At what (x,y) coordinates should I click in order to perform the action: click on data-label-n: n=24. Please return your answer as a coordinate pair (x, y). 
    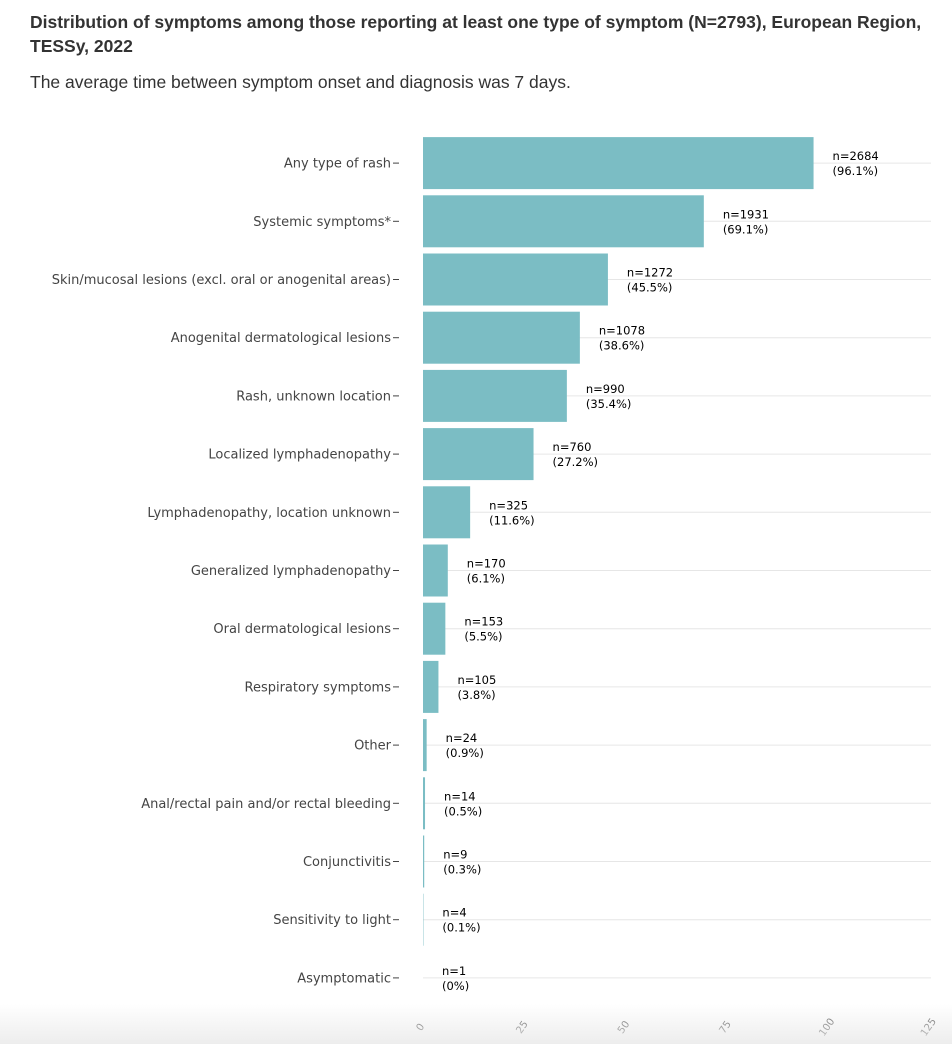
    Looking at the image, I should click on (462, 738).